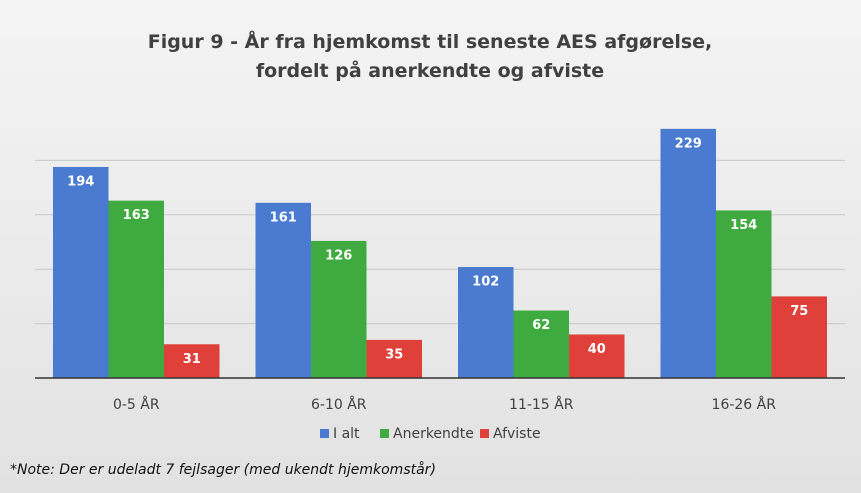  Describe the element at coordinates (744, 404) in the screenshot. I see `x-tick-label: 16-26 ÅR` at that location.